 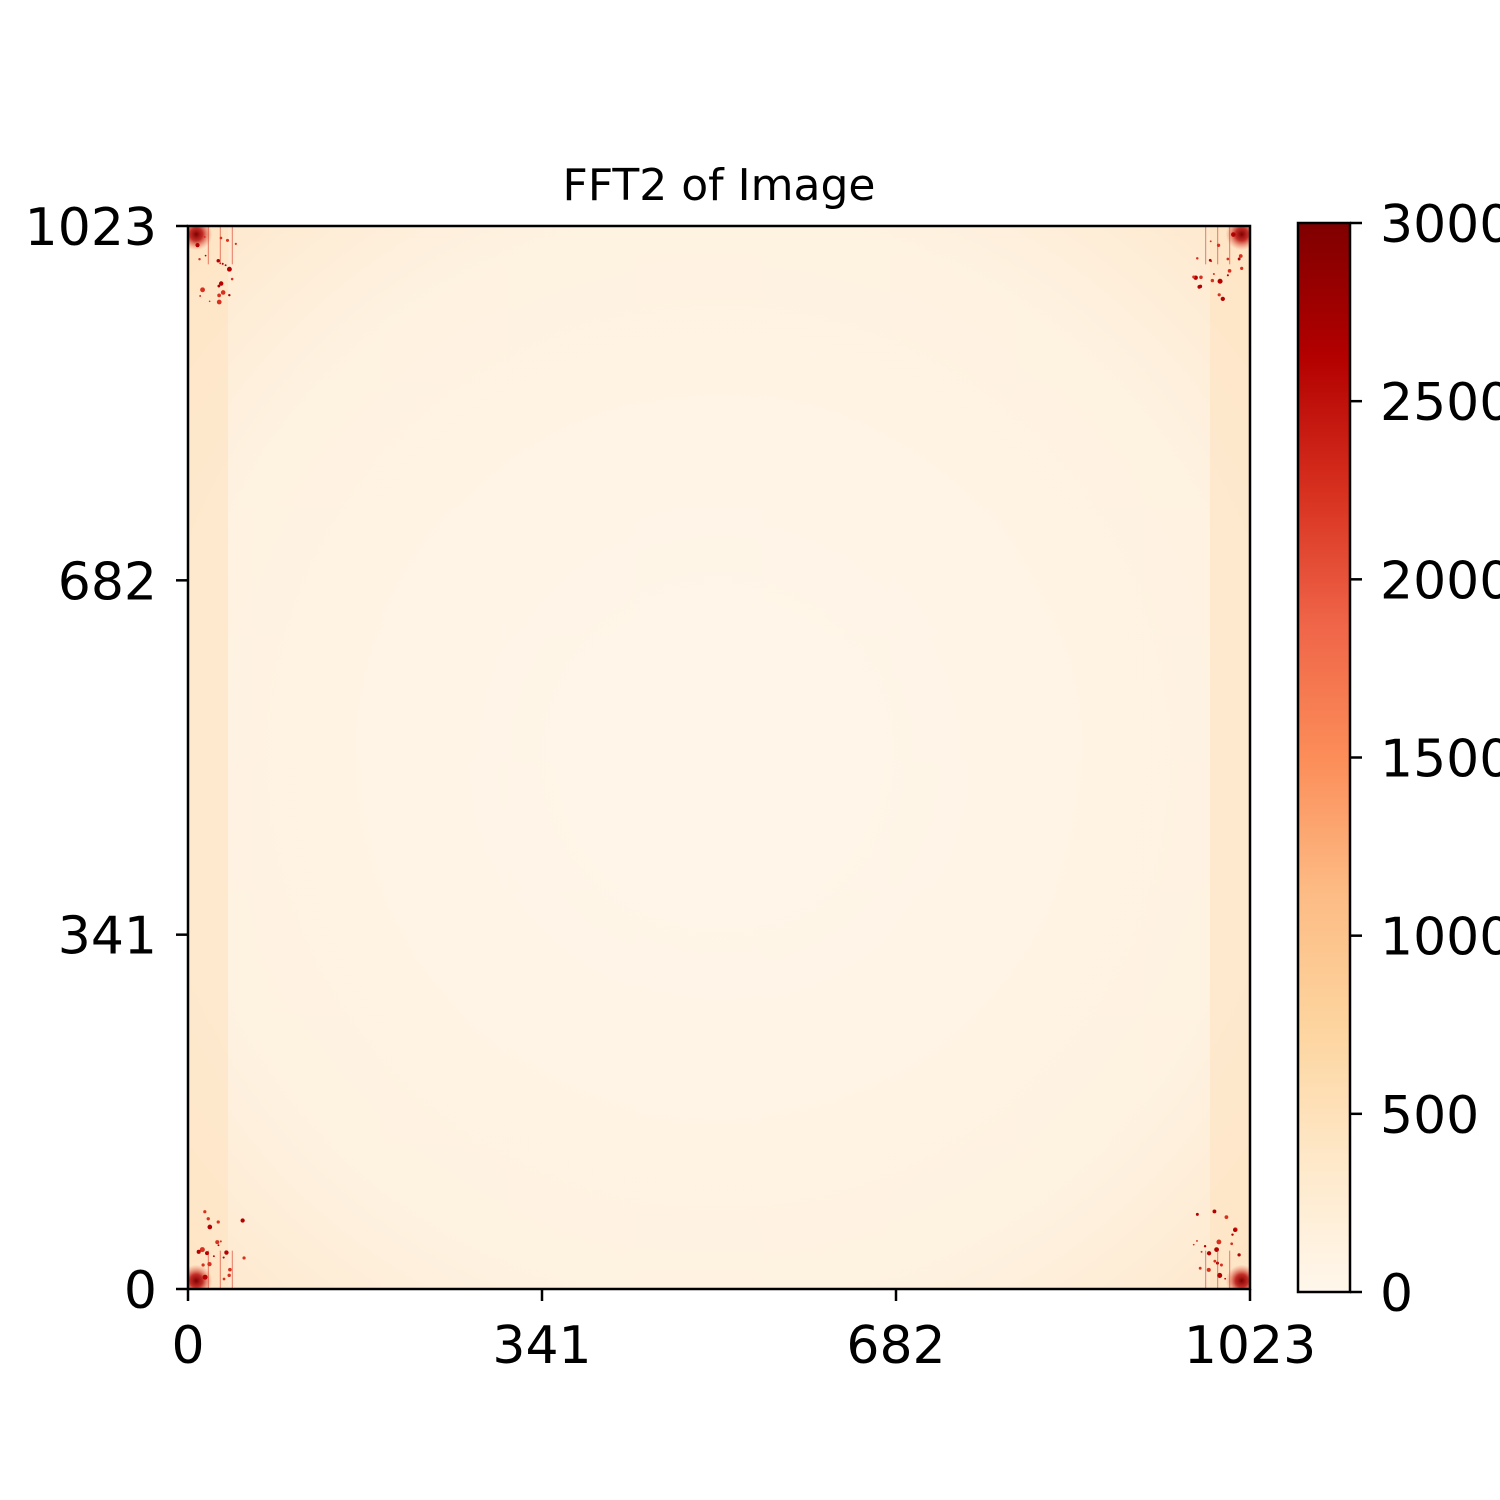 I want to click on y-tick-label: 341, so click(x=107, y=937).